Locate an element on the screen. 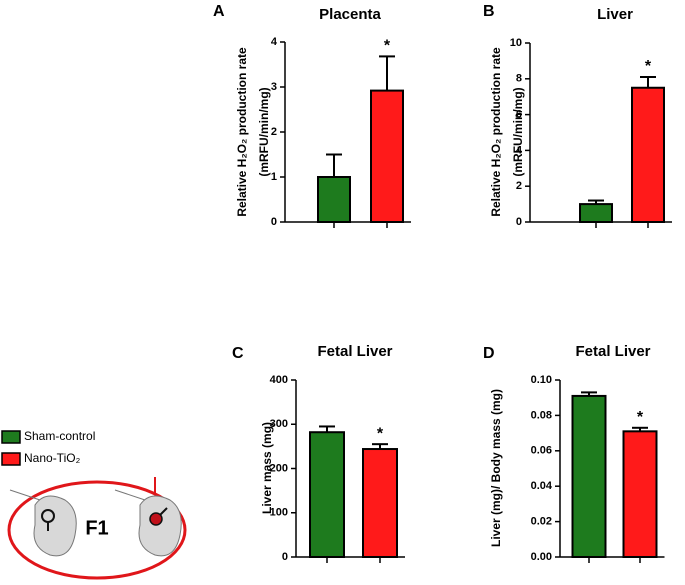 Image resolution: width=685 pixels, height=585 pixels. y-tick-label: 200 is located at coordinates (279, 468).